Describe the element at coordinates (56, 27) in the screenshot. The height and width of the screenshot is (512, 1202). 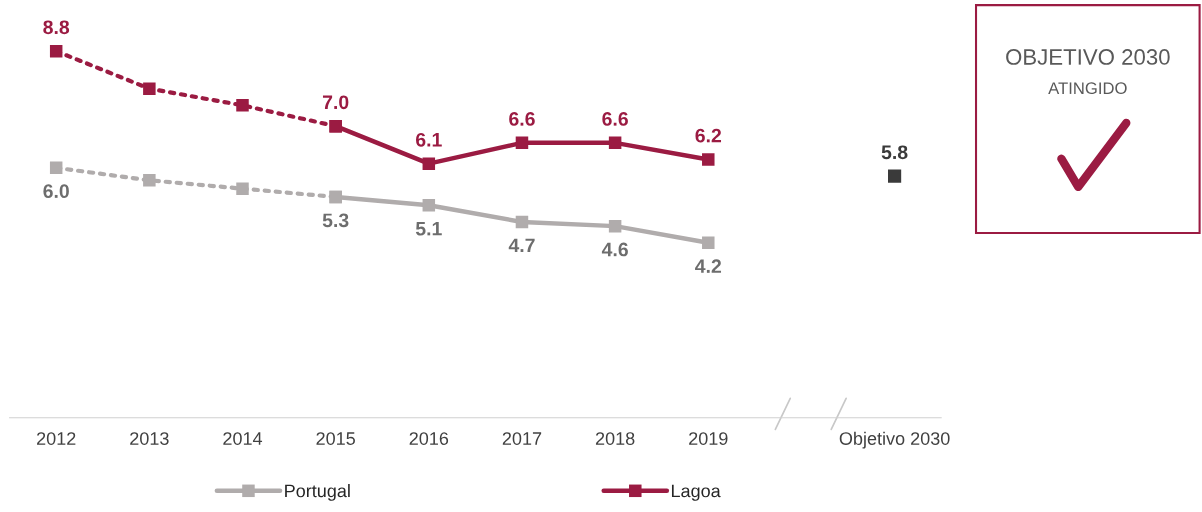
I see `data-label: 8.8` at that location.